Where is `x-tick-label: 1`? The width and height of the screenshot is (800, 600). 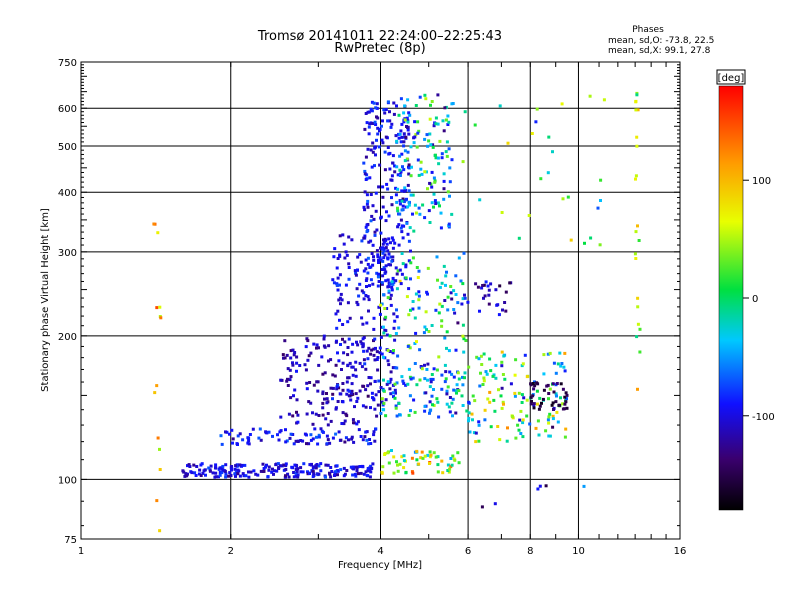 x-tick-label: 1 is located at coordinates (81, 551).